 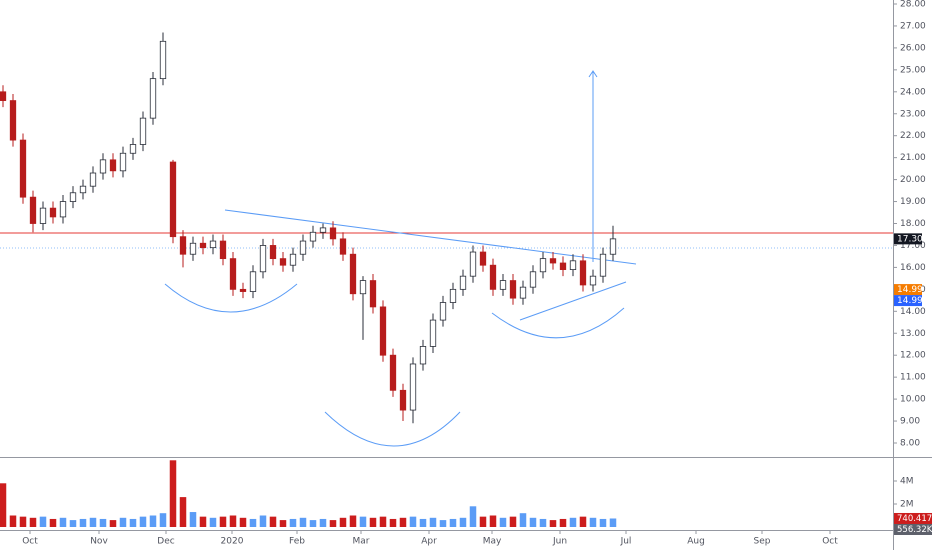 What do you see at coordinates (231, 298) in the screenshot?
I see `left-shoulder` at bounding box center [231, 298].